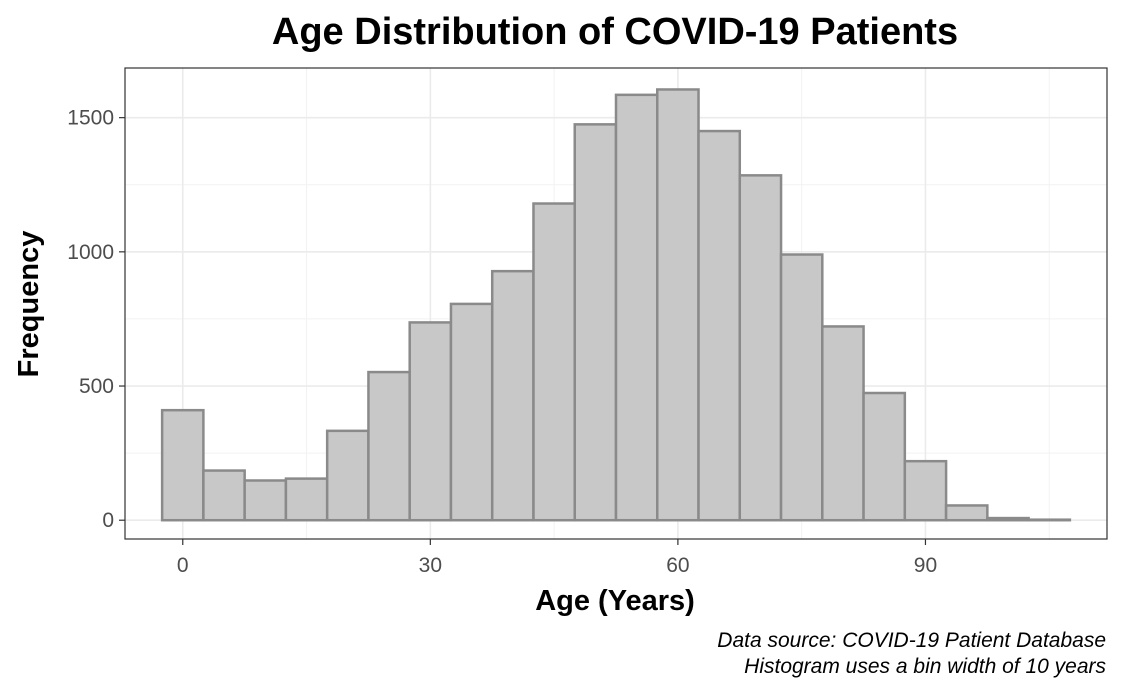 The image size is (1122, 693). Describe the element at coordinates (29, 304) in the screenshot. I see `y-axis-title: Frequency` at that location.